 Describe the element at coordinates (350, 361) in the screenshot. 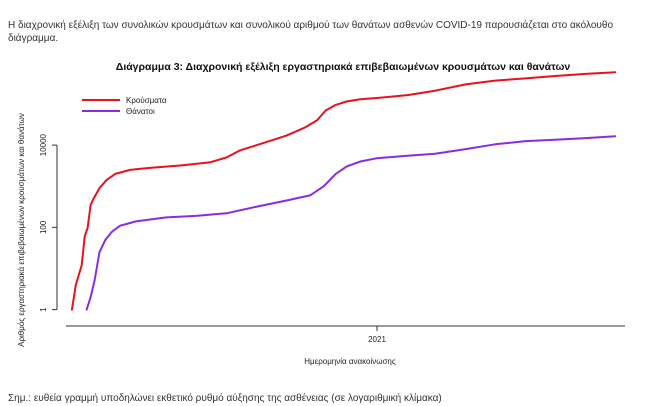

I see `x-axis-label: Ημερομηνία ανακοίνωσης` at that location.